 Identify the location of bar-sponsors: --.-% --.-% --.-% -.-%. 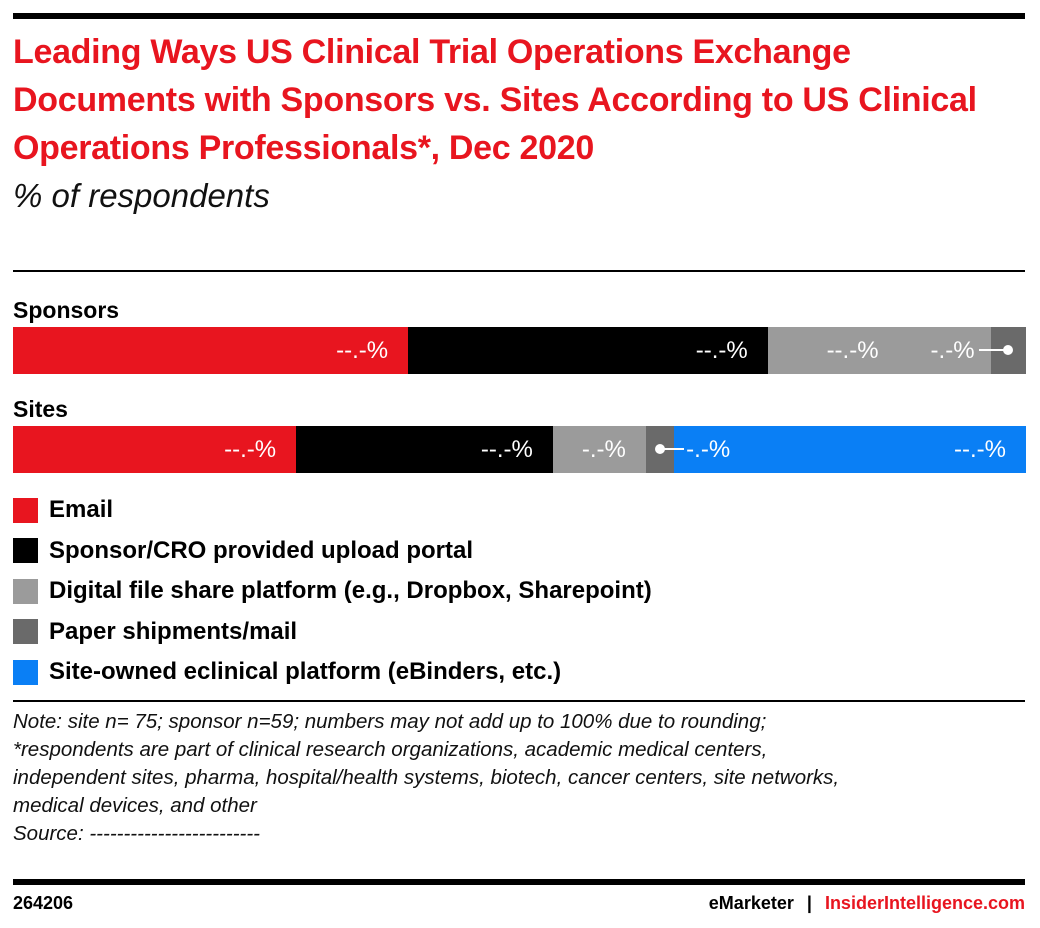
(519, 350).